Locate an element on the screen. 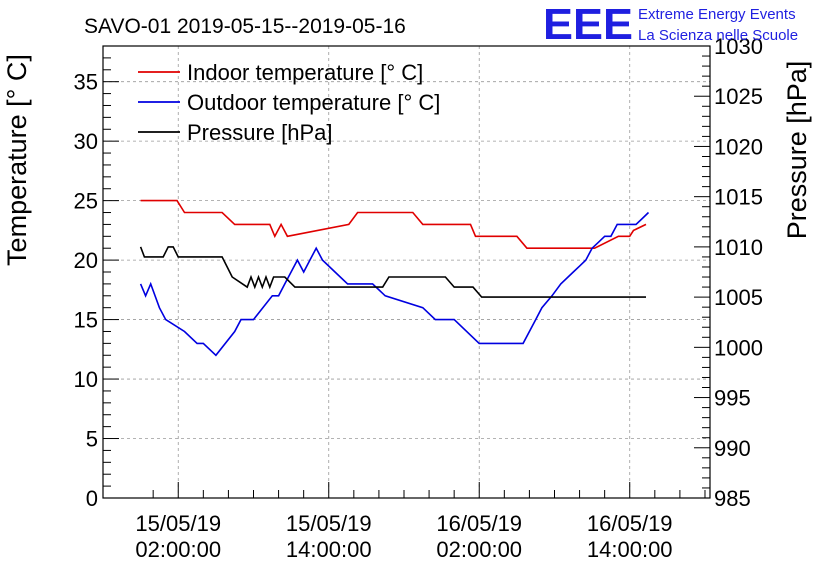 The width and height of the screenshot is (836, 572). y-axis-label-left: Temperature [° C] is located at coordinates (17, 160).